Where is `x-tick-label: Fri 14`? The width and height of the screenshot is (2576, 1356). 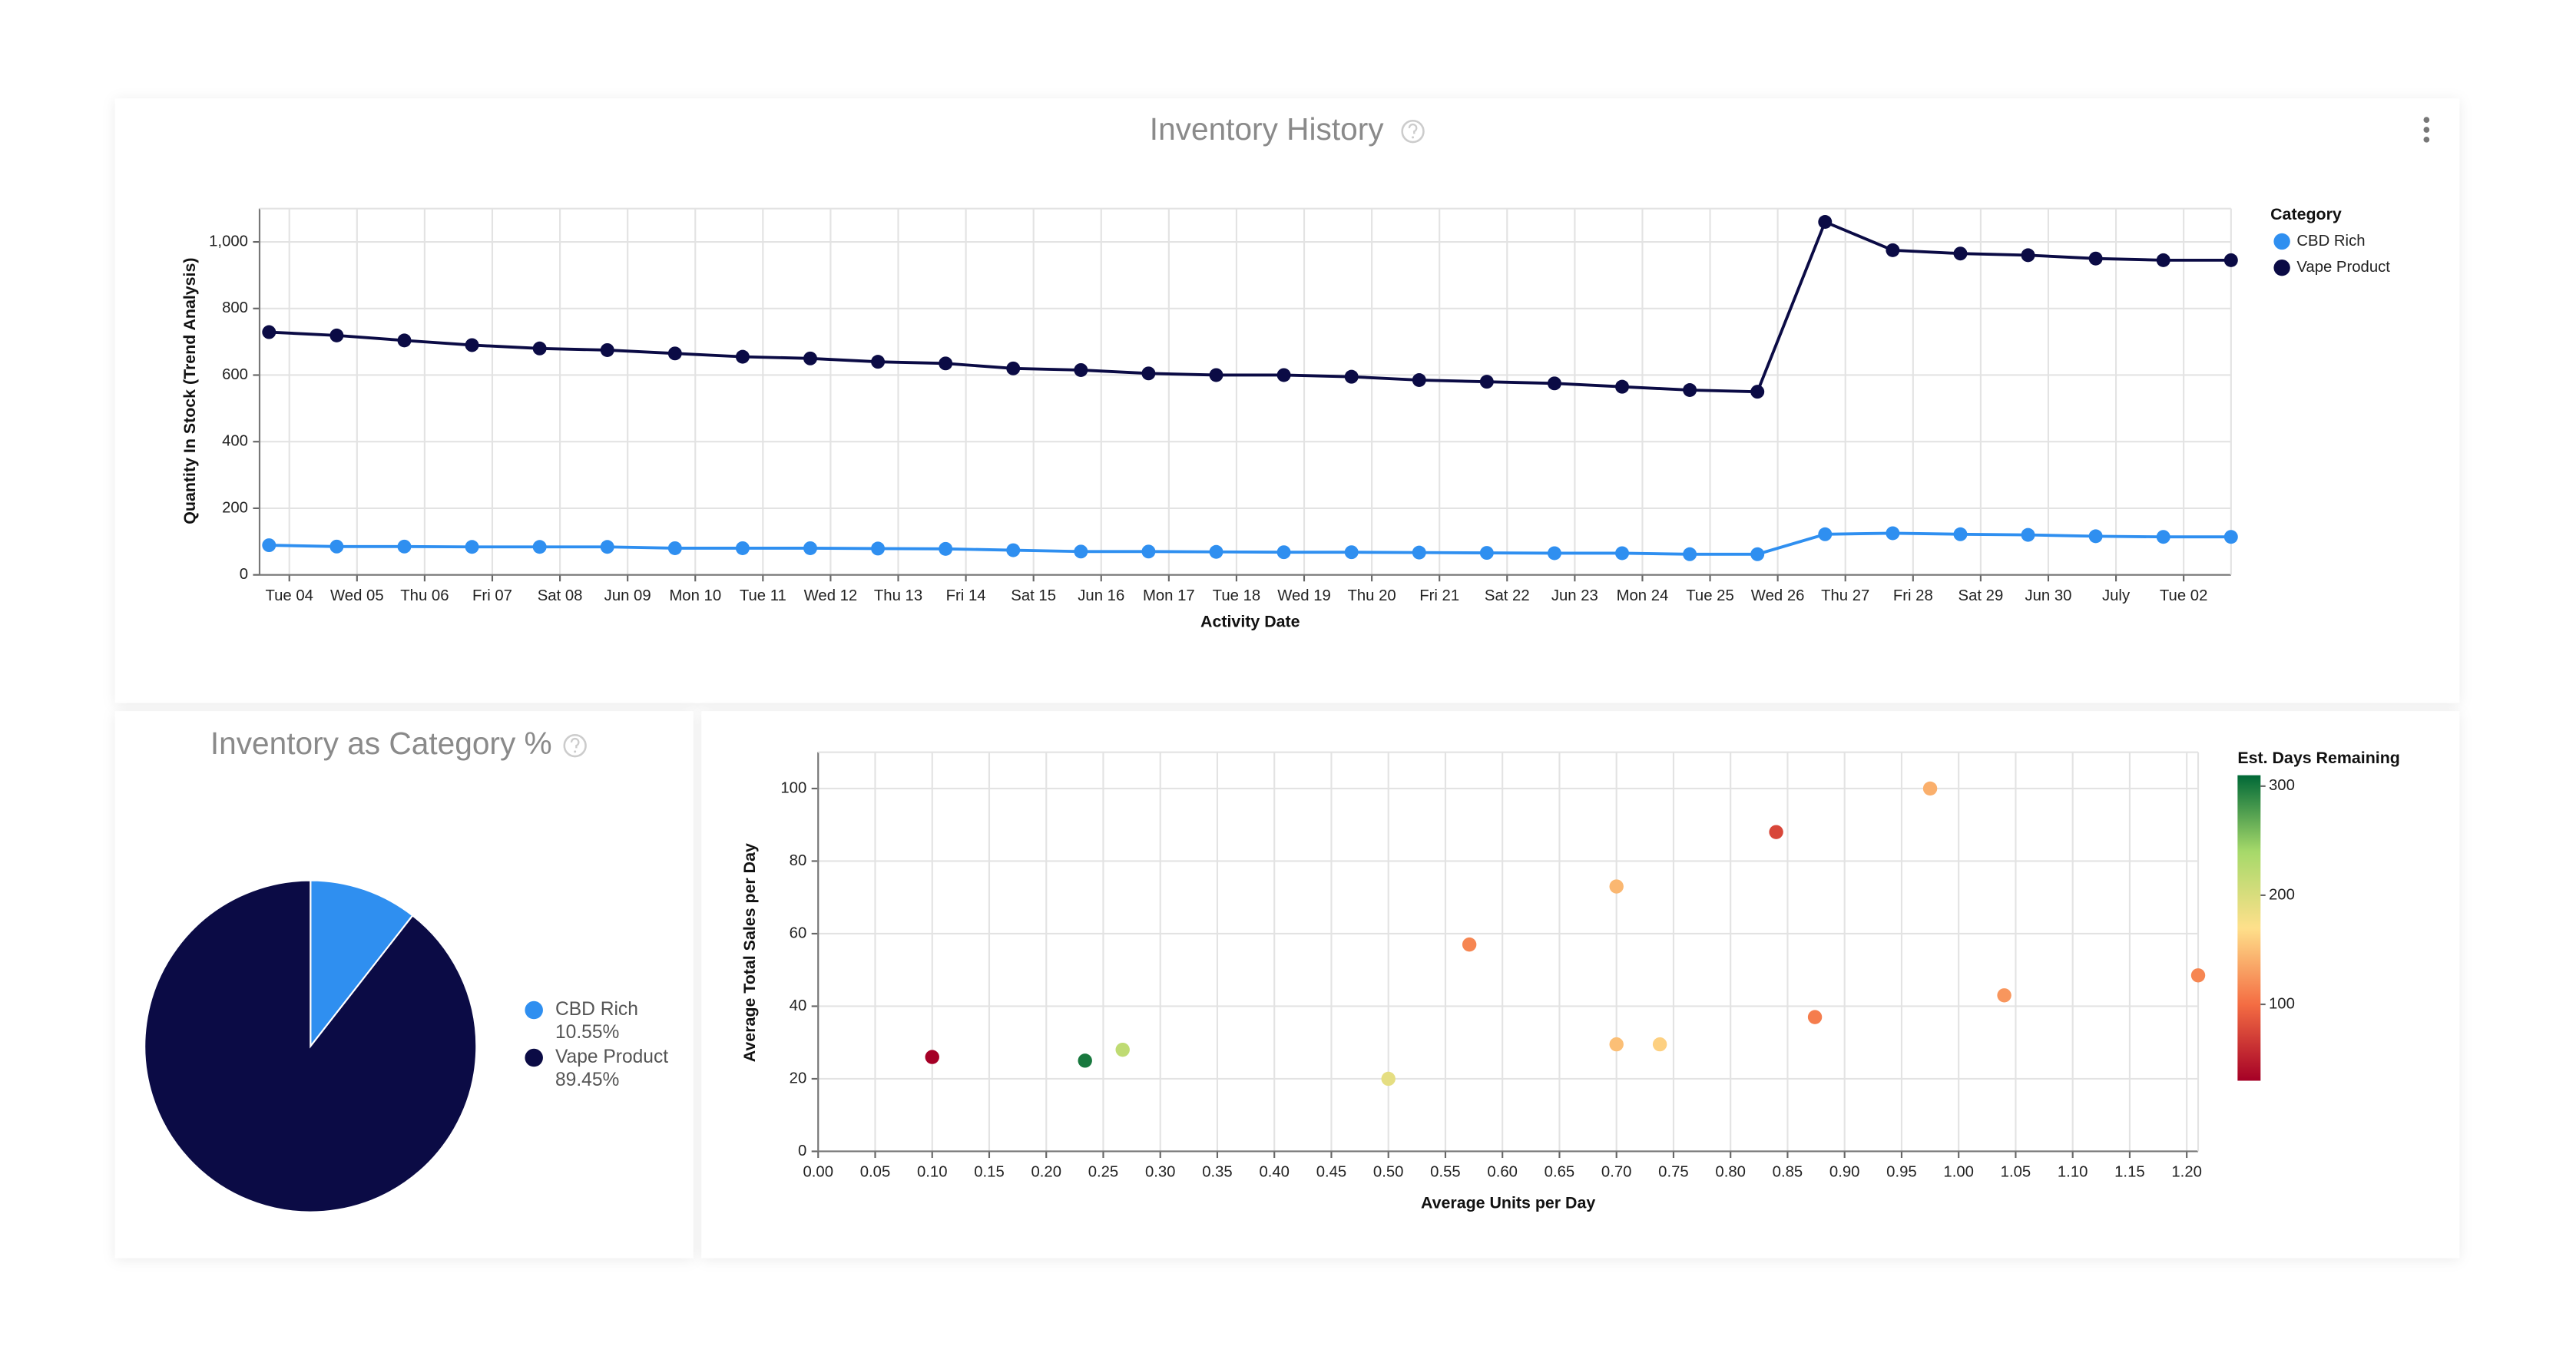
x-tick-label: Fri 14 is located at coordinates (966, 595).